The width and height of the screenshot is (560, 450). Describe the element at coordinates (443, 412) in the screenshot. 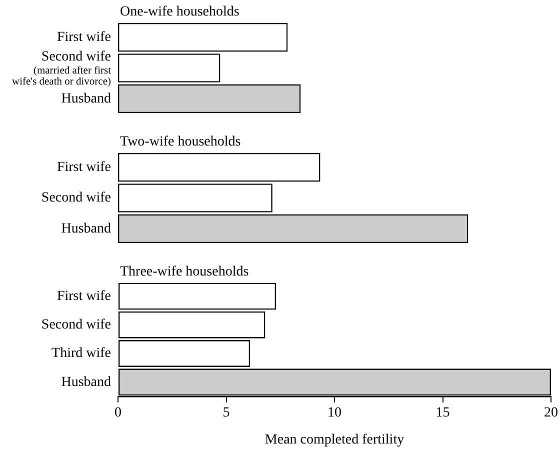

I see `x-tick-label: 15` at that location.